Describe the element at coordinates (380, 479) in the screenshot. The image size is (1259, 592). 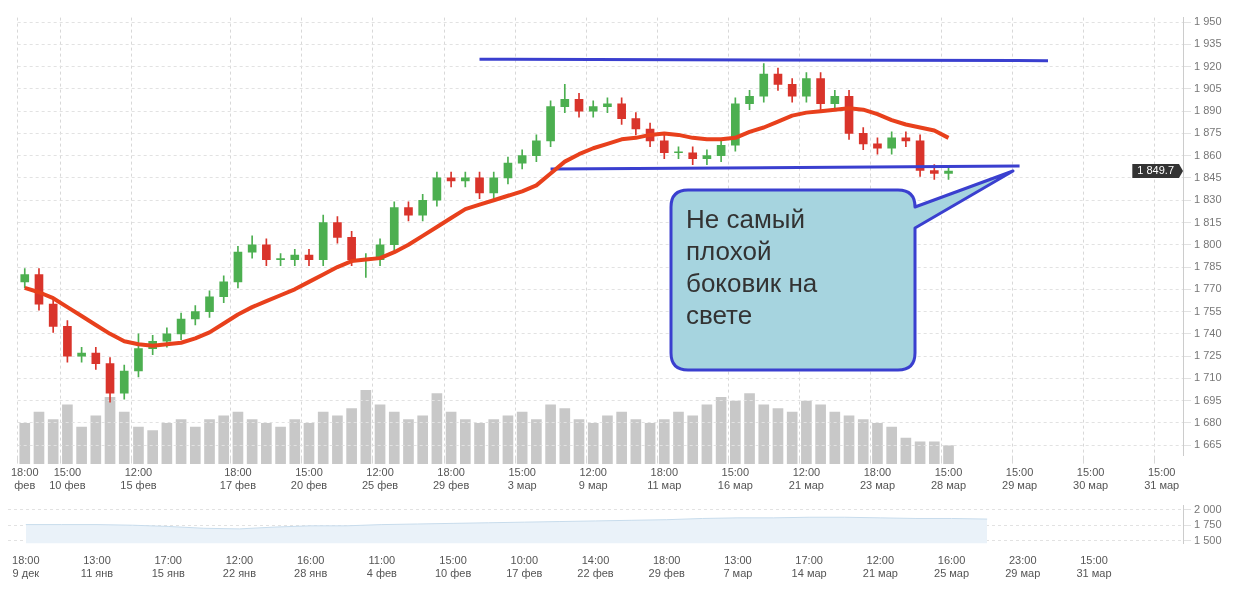
I see `x-tick-label: 12:00 25 фев` at that location.